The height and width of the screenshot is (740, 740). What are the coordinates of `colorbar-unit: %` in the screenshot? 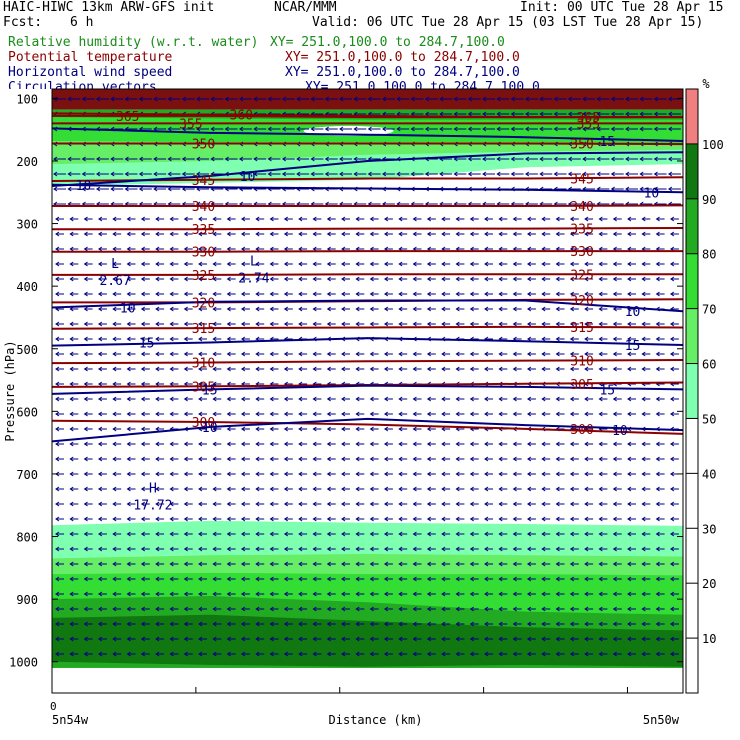 It's located at (706, 84).